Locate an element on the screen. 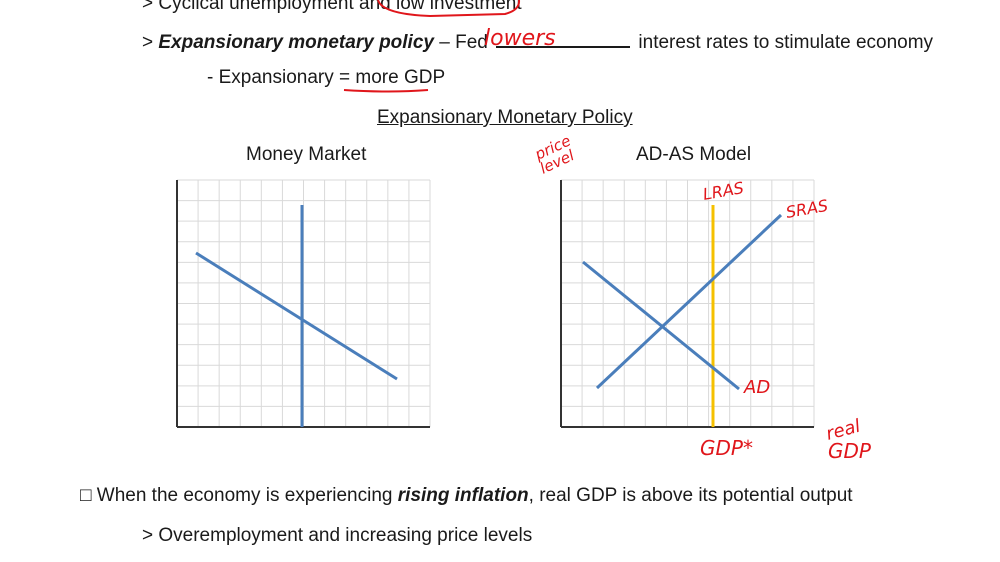 The height and width of the screenshot is (562, 1000). expansionary-policy-term: Expansionary monetary policy is located at coordinates (296, 42).